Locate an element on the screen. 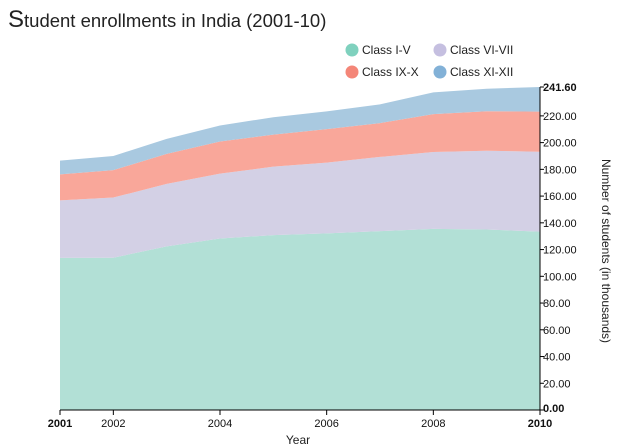  x-tick-label: 2008 is located at coordinates (433, 424).